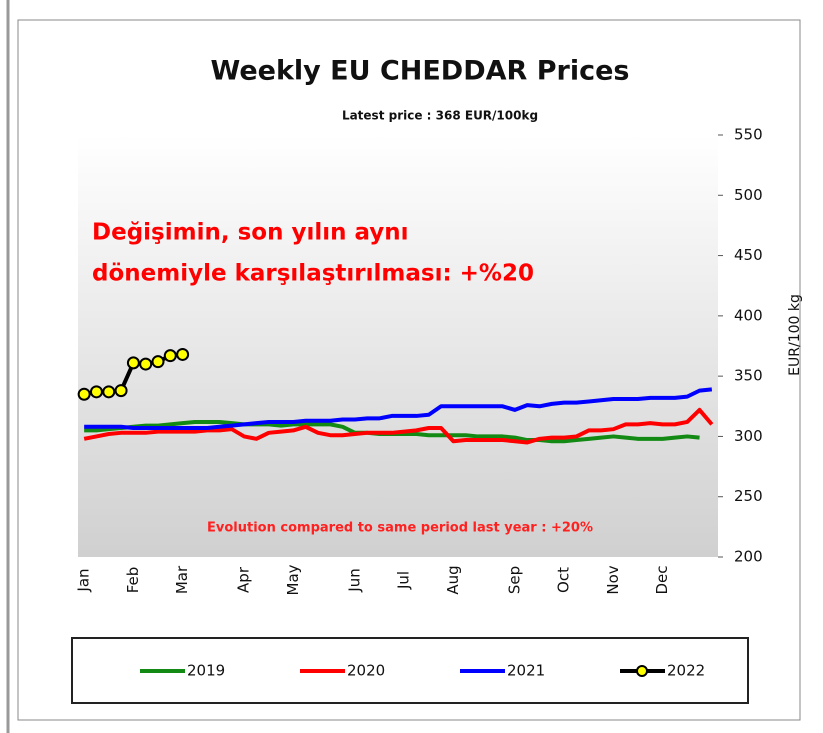 The height and width of the screenshot is (733, 823). I want to click on chart-title: Weekly EU CHEDDAR Prices, so click(420, 71).